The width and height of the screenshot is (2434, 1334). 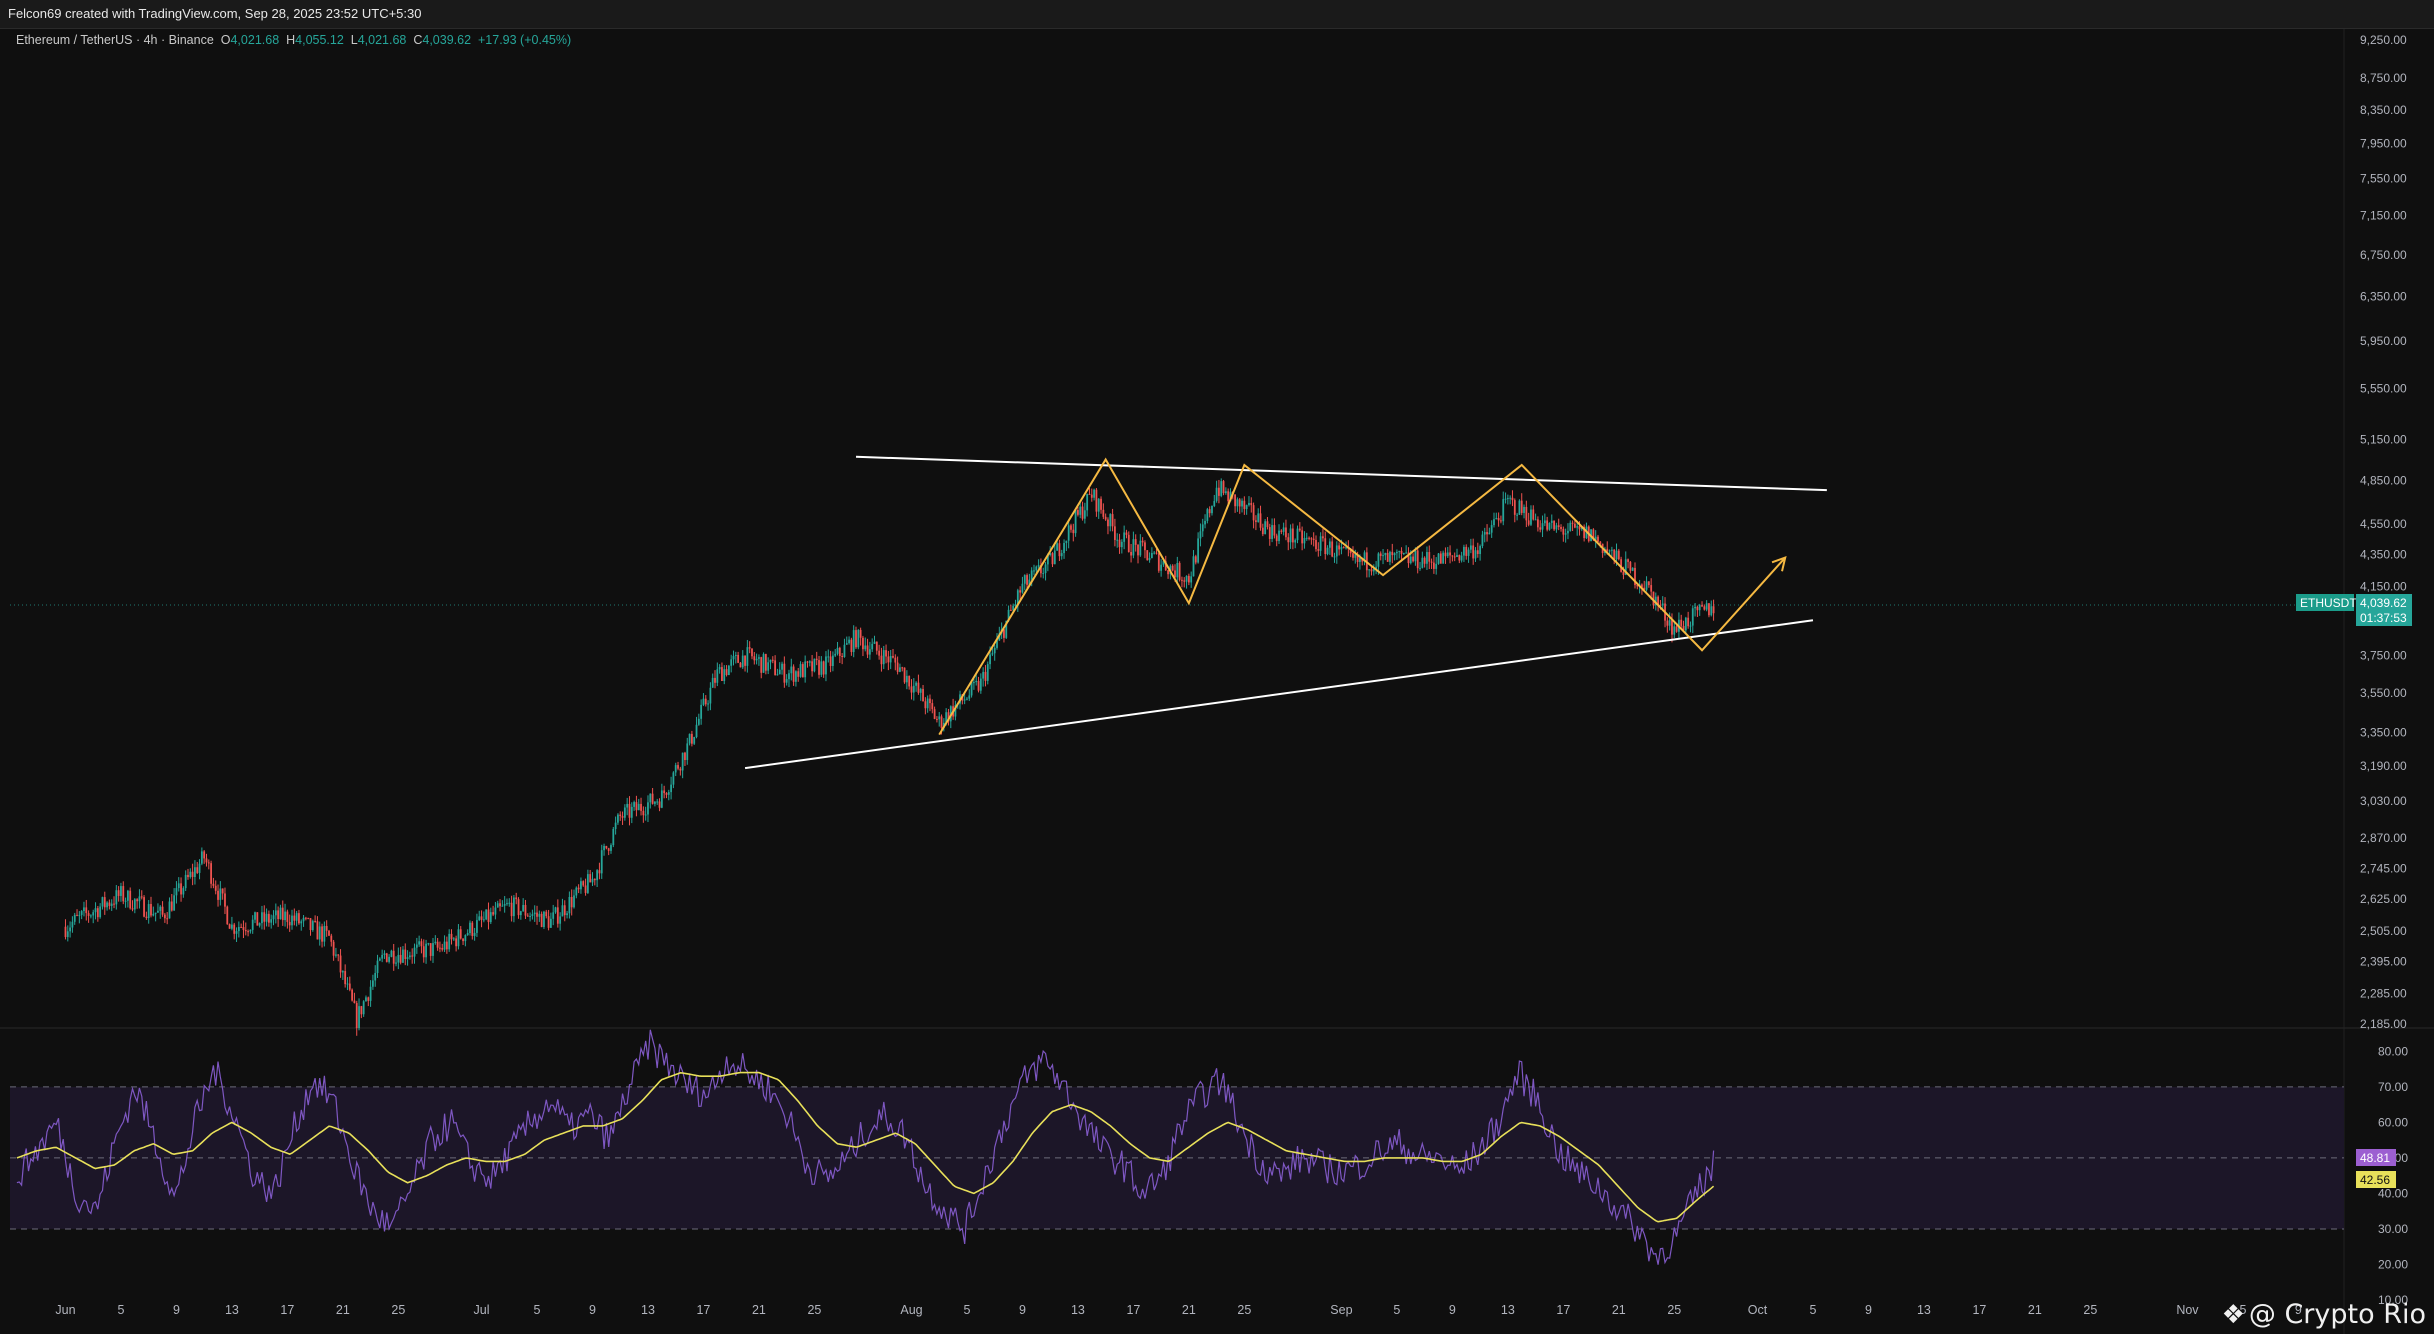 I want to click on symbol-label: Ethereum / TetherUS · 4h · Binance, so click(x=115, y=40).